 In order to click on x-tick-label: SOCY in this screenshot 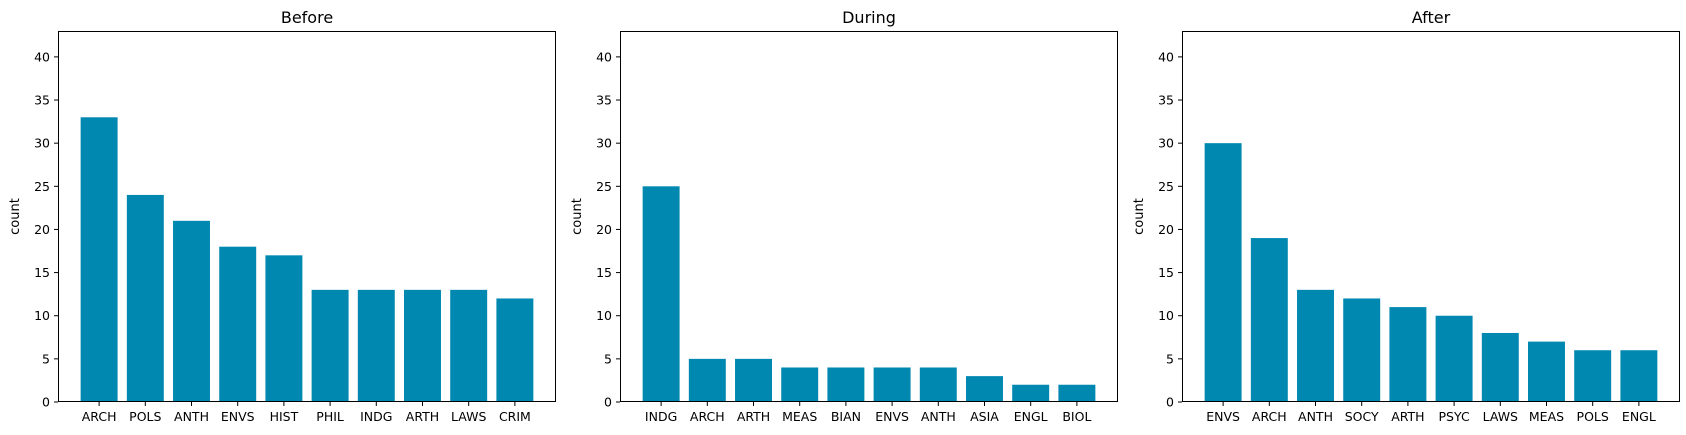, I will do `click(1362, 416)`.